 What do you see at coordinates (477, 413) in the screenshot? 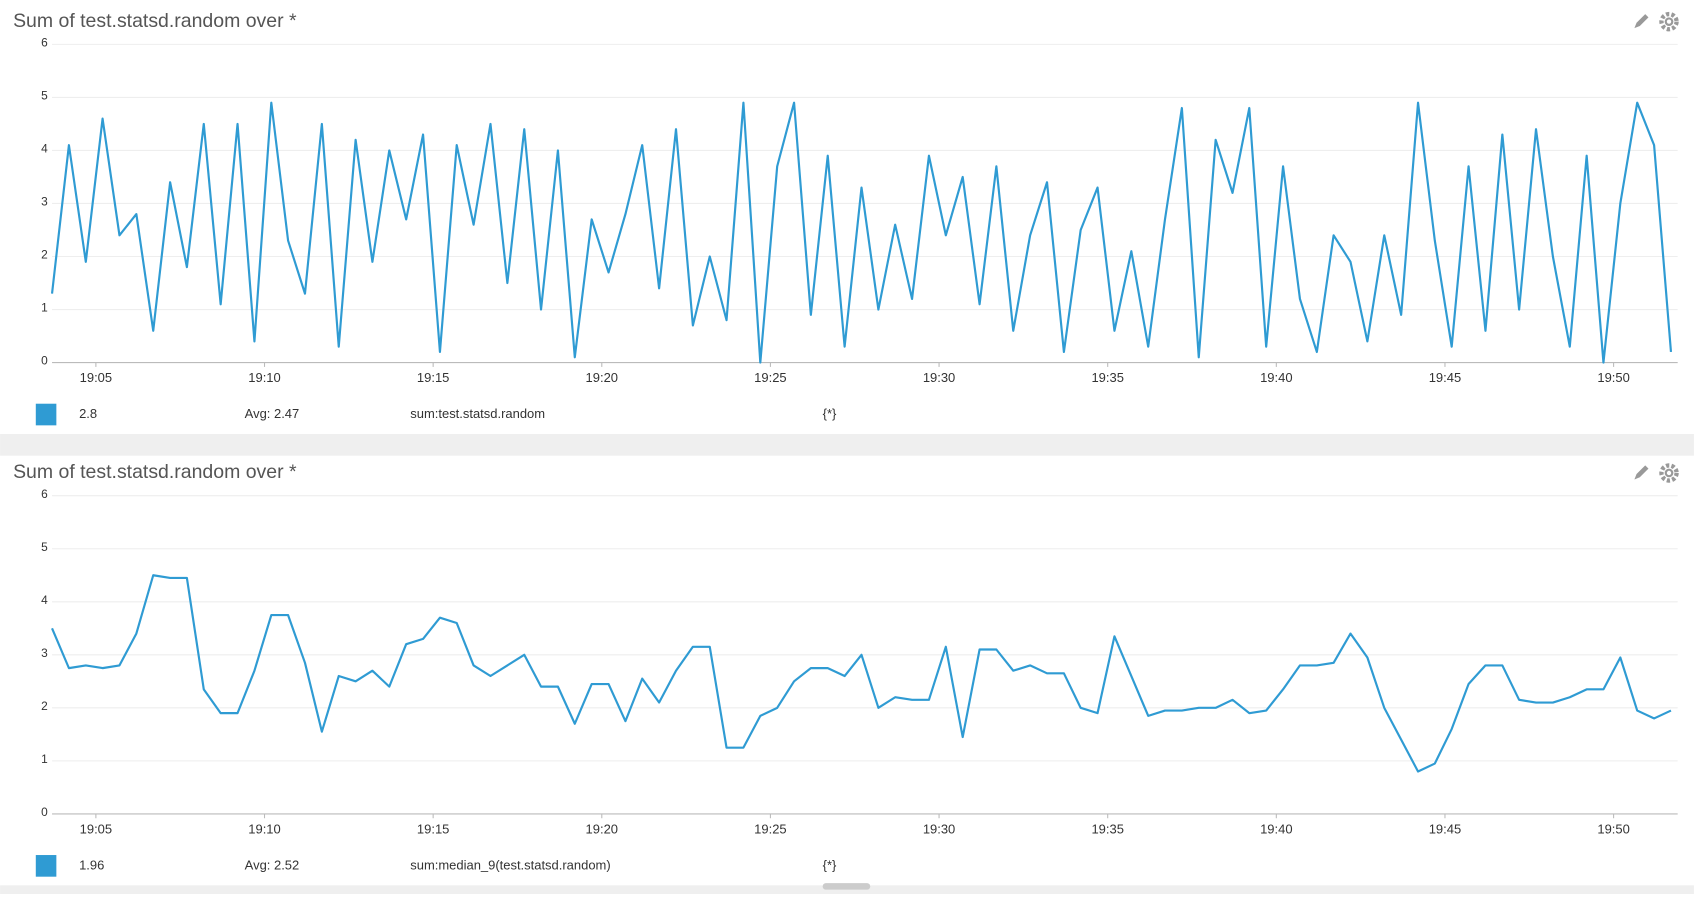
I see `legend-query: sum:test.statsd.random` at bounding box center [477, 413].